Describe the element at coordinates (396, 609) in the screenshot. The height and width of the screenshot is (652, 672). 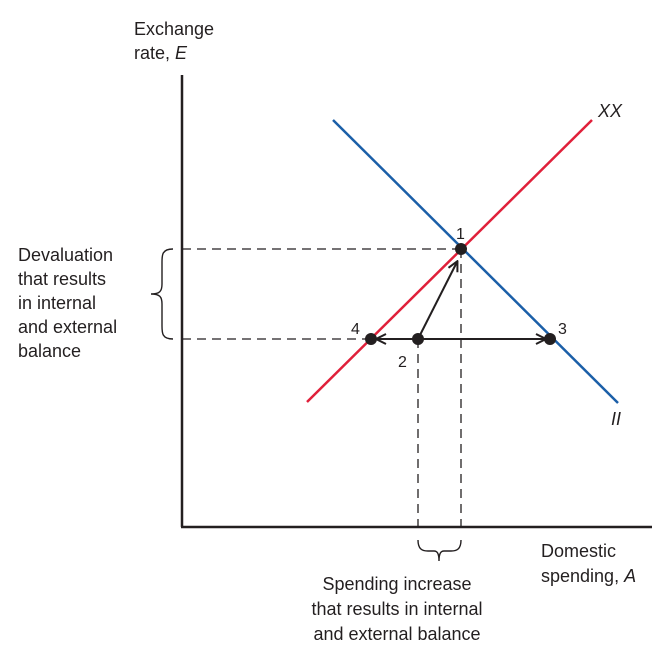
I see `spending-text-line-2: that results in internal` at that location.